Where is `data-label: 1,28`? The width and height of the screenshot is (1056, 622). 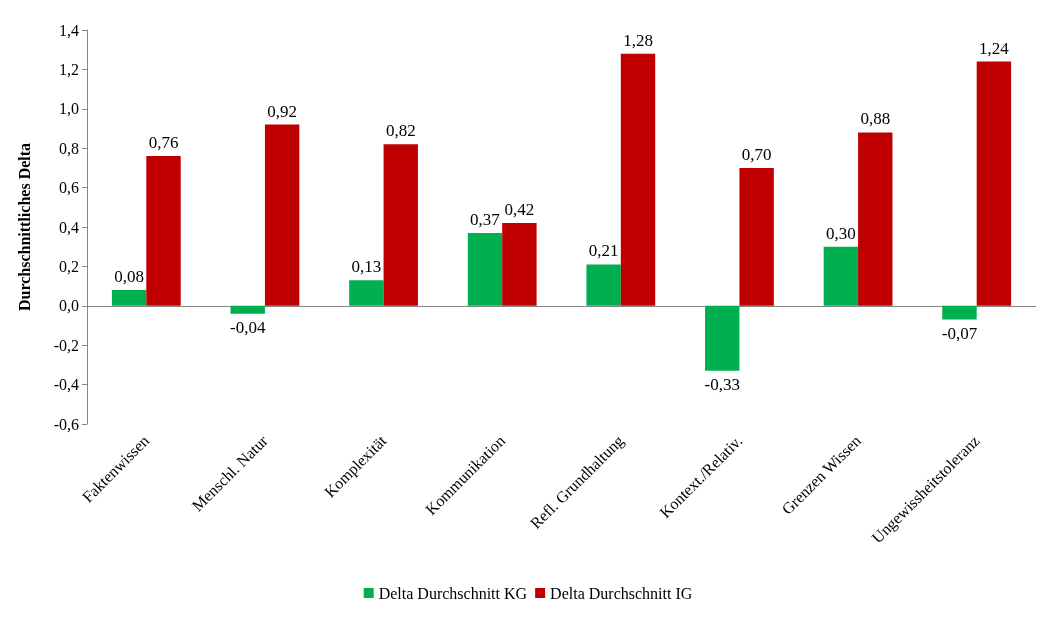 data-label: 1,28 is located at coordinates (638, 40).